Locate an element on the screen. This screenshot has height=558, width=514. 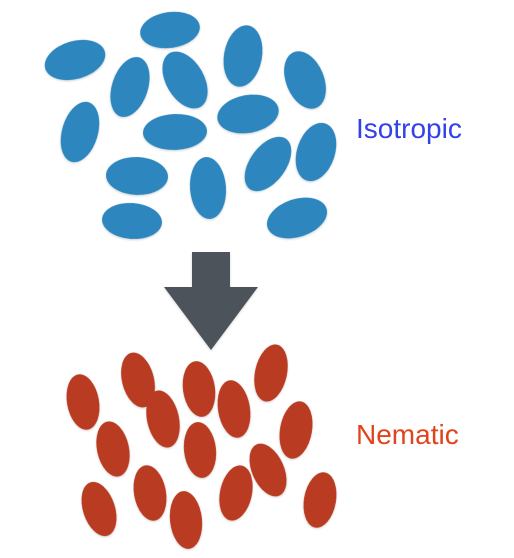
isotropic-label: Isotropic is located at coordinates (409, 128).